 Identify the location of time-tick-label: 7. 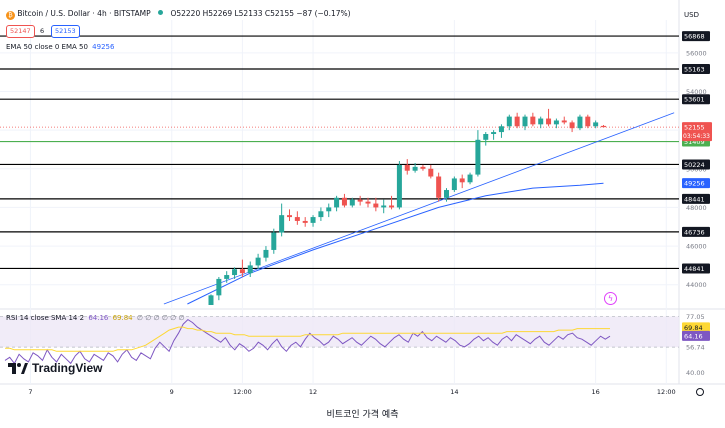
(30, 392).